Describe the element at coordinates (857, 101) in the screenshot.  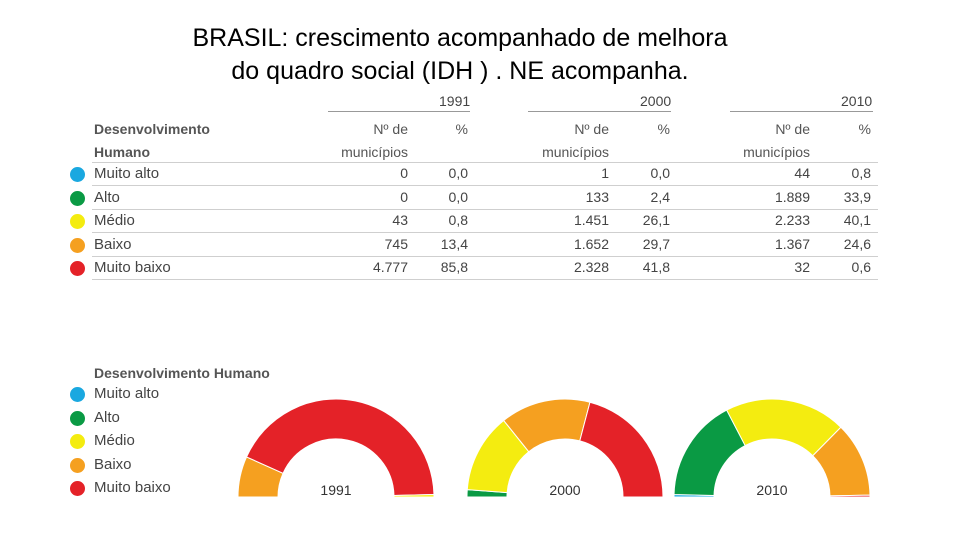
I see `year-header-2010: 2010` at that location.